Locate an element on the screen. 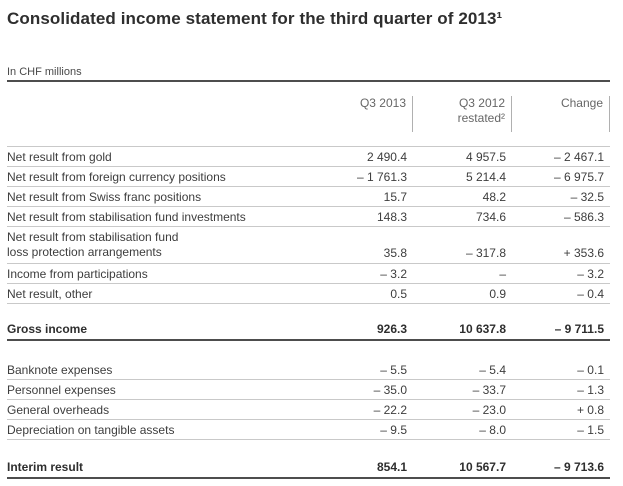 The image size is (623, 486). header-q3-2013: Q3 2013 is located at coordinates (363, 114).